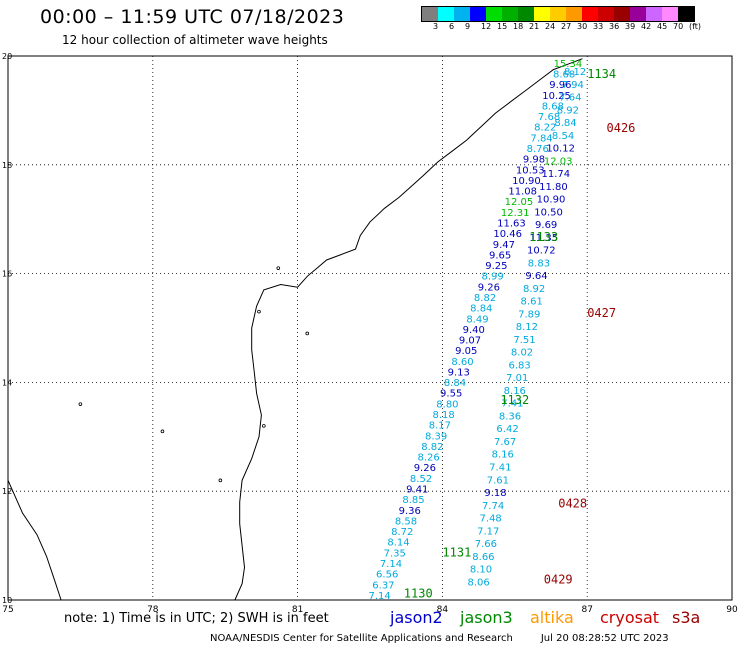 The width and height of the screenshot is (740, 650). Describe the element at coordinates (511, 223) in the screenshot. I see `wave-height-track-a: 11.63` at that location.